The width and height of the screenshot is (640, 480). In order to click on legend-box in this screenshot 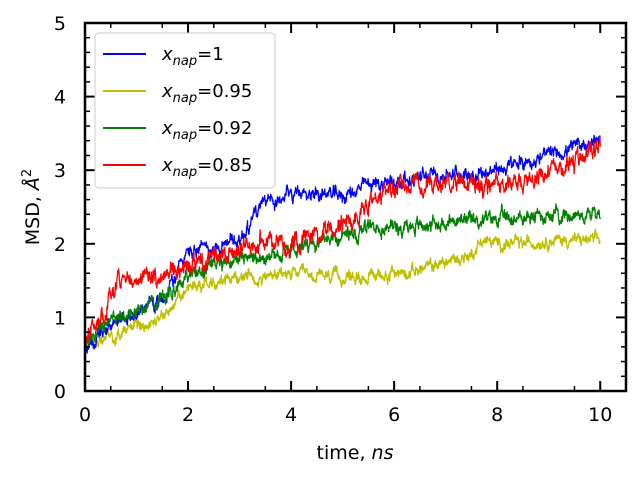, I will do `click(185, 110)`.